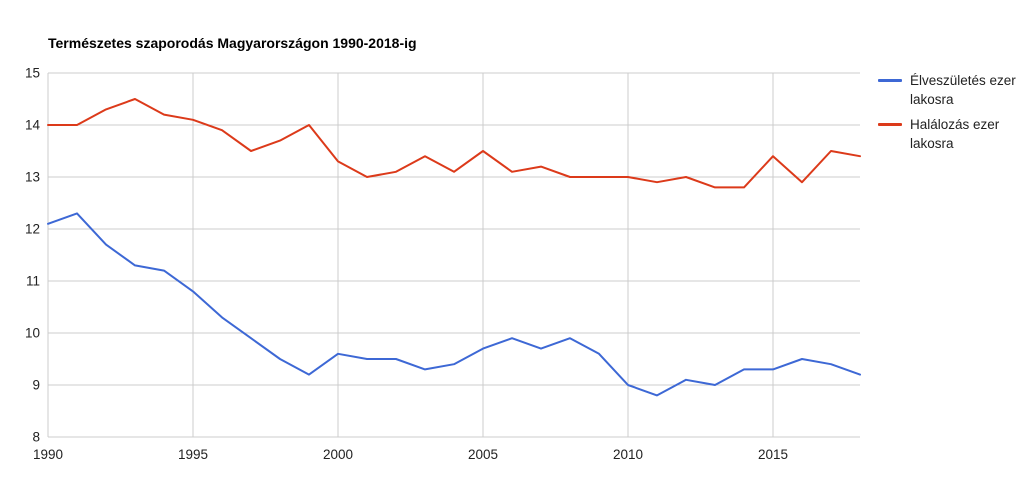 The image size is (1030, 500). What do you see at coordinates (33, 281) in the screenshot?
I see `y-tick-label: 11` at bounding box center [33, 281].